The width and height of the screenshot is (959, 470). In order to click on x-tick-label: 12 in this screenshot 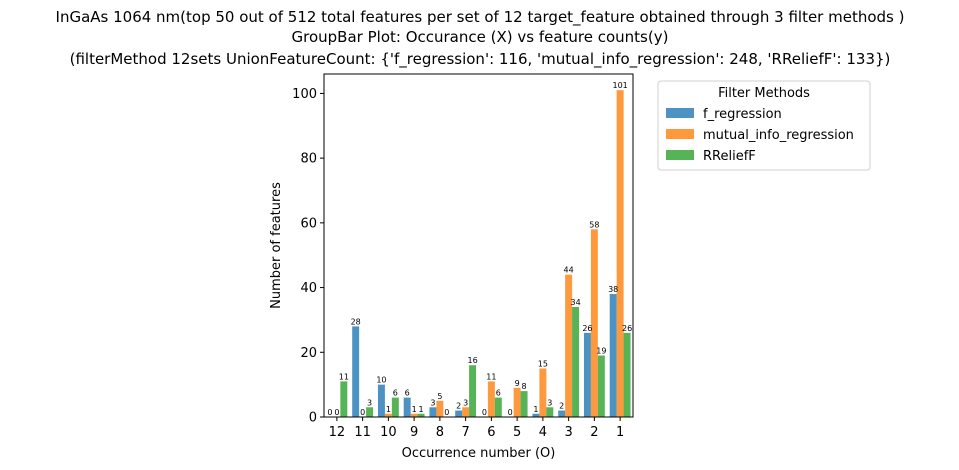, I will do `click(337, 432)`.